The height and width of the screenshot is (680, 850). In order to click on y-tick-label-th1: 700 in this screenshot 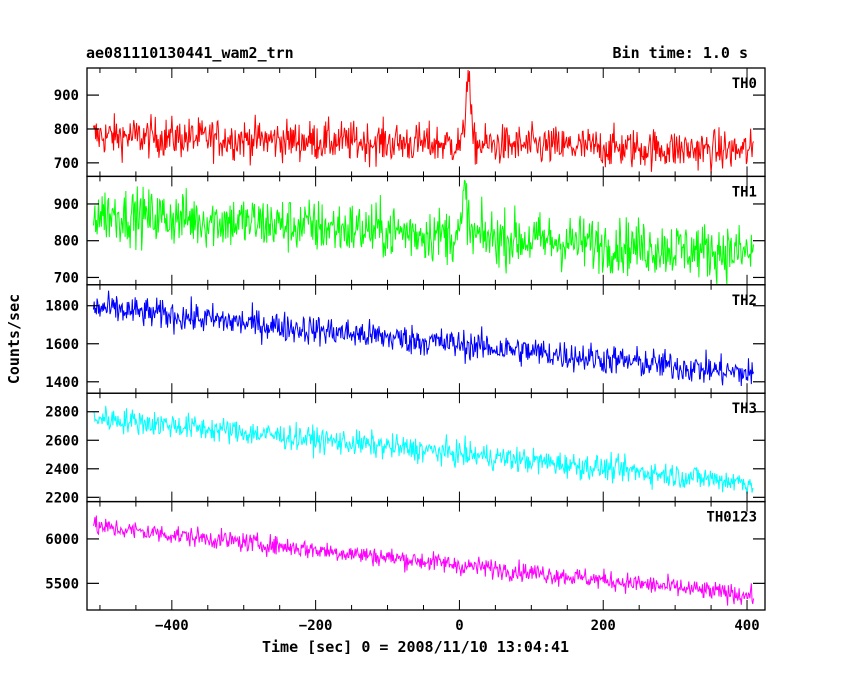, I will do `click(66, 278)`.